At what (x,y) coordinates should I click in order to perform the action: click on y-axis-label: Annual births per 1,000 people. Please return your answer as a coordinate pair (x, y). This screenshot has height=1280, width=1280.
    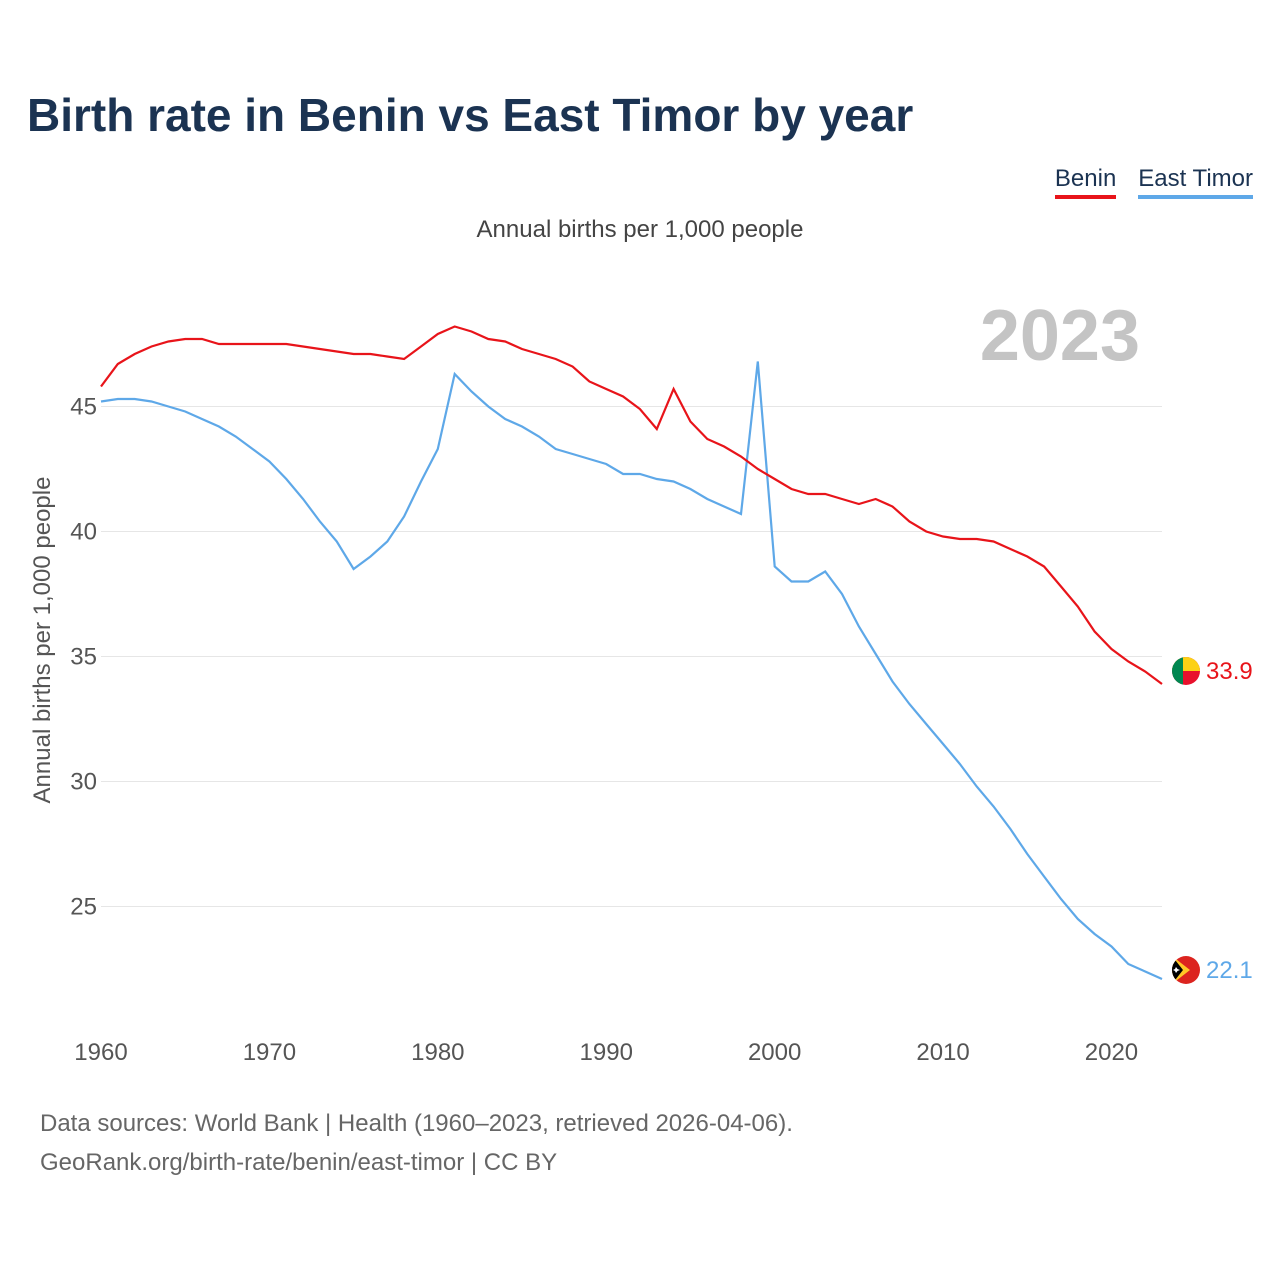
    Looking at the image, I should click on (42, 640).